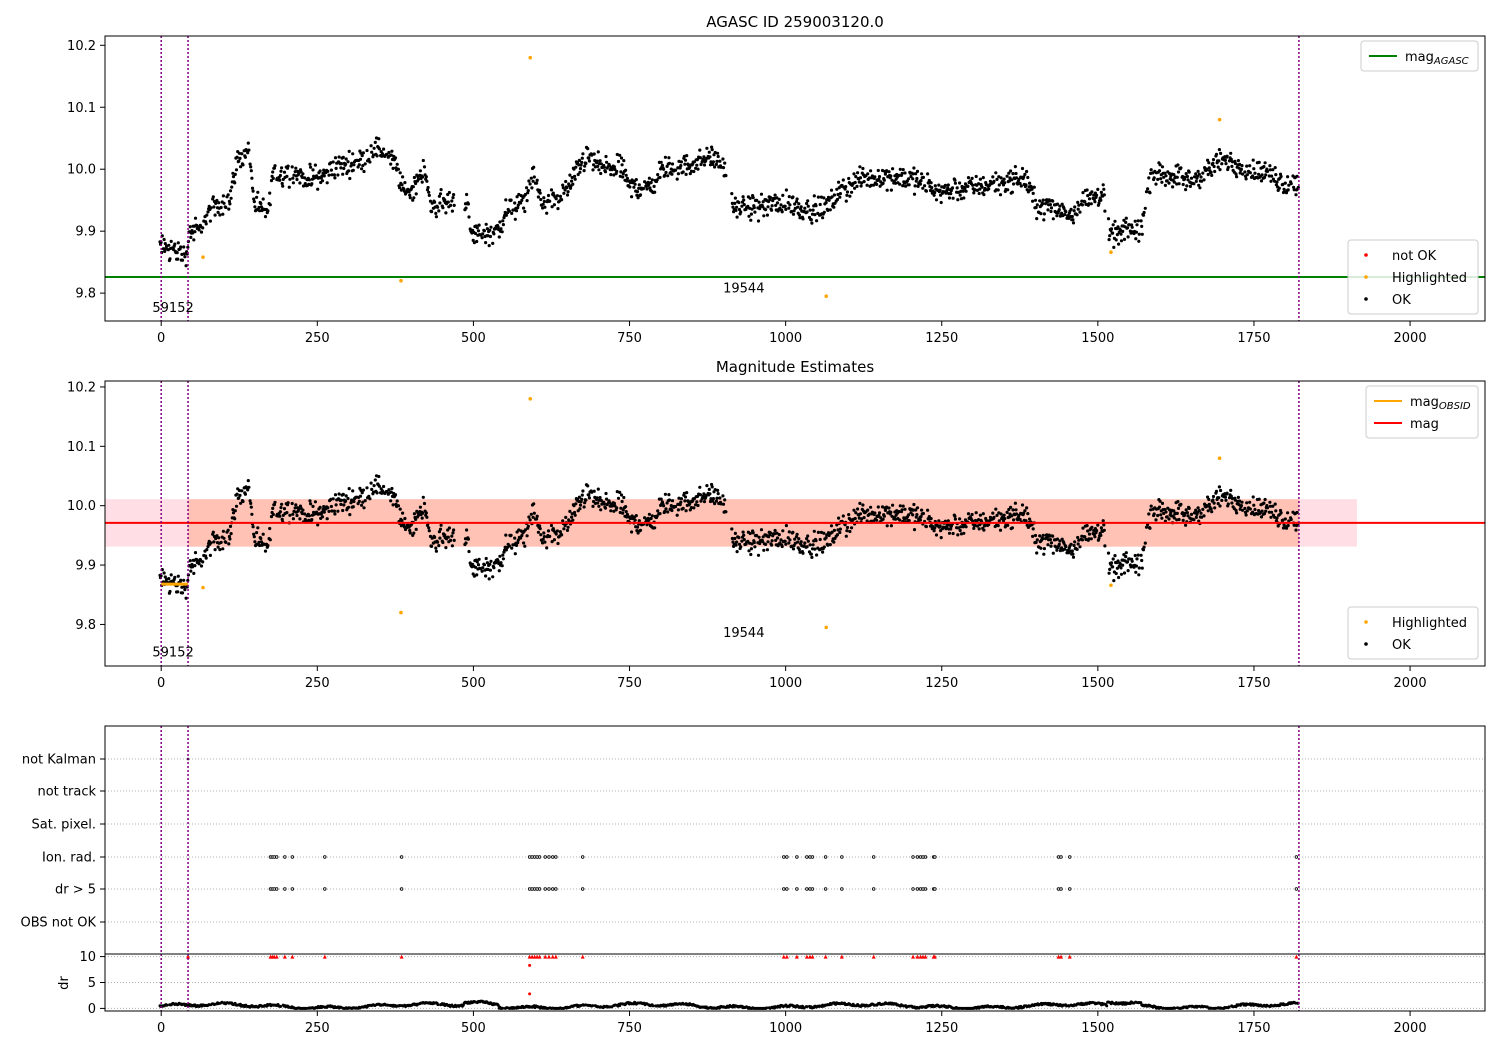  Describe the element at coordinates (188, 956) in the screenshot. I see `dr-outlier-marker` at that location.